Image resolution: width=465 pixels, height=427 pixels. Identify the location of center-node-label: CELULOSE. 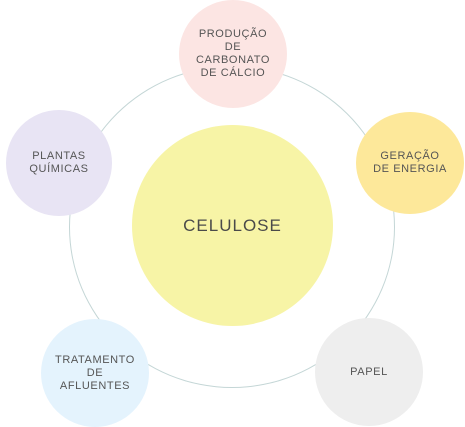
(232, 225).